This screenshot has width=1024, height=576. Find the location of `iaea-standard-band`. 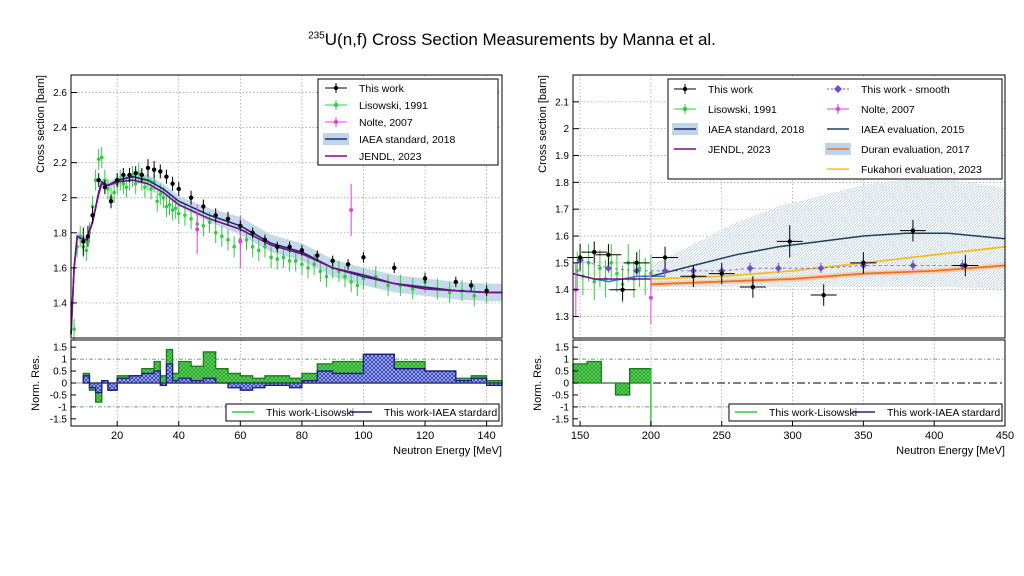

iaea-standard-band is located at coordinates (286, 255).